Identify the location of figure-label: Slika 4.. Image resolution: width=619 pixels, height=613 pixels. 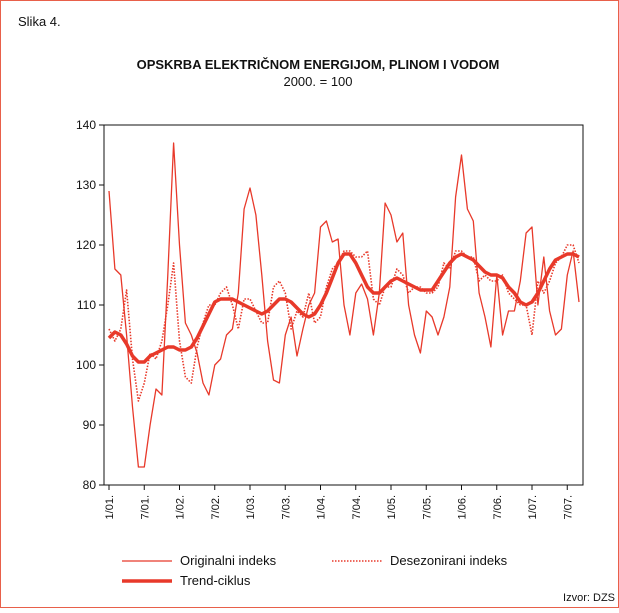
(39, 21).